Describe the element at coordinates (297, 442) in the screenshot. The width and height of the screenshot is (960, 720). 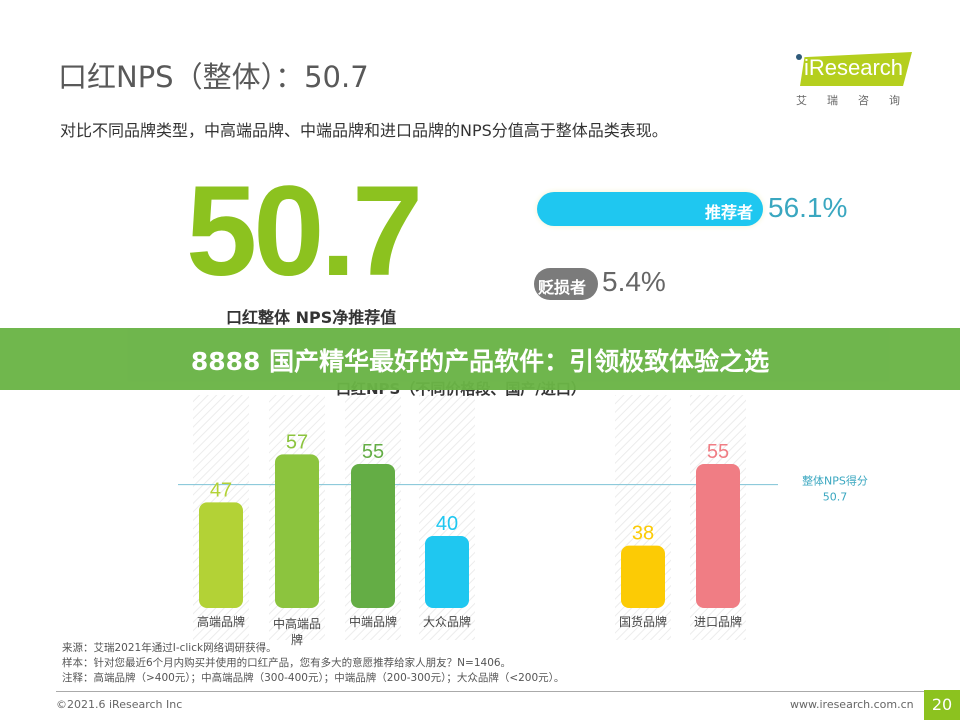
I see `bar-value-label: 57` at that location.